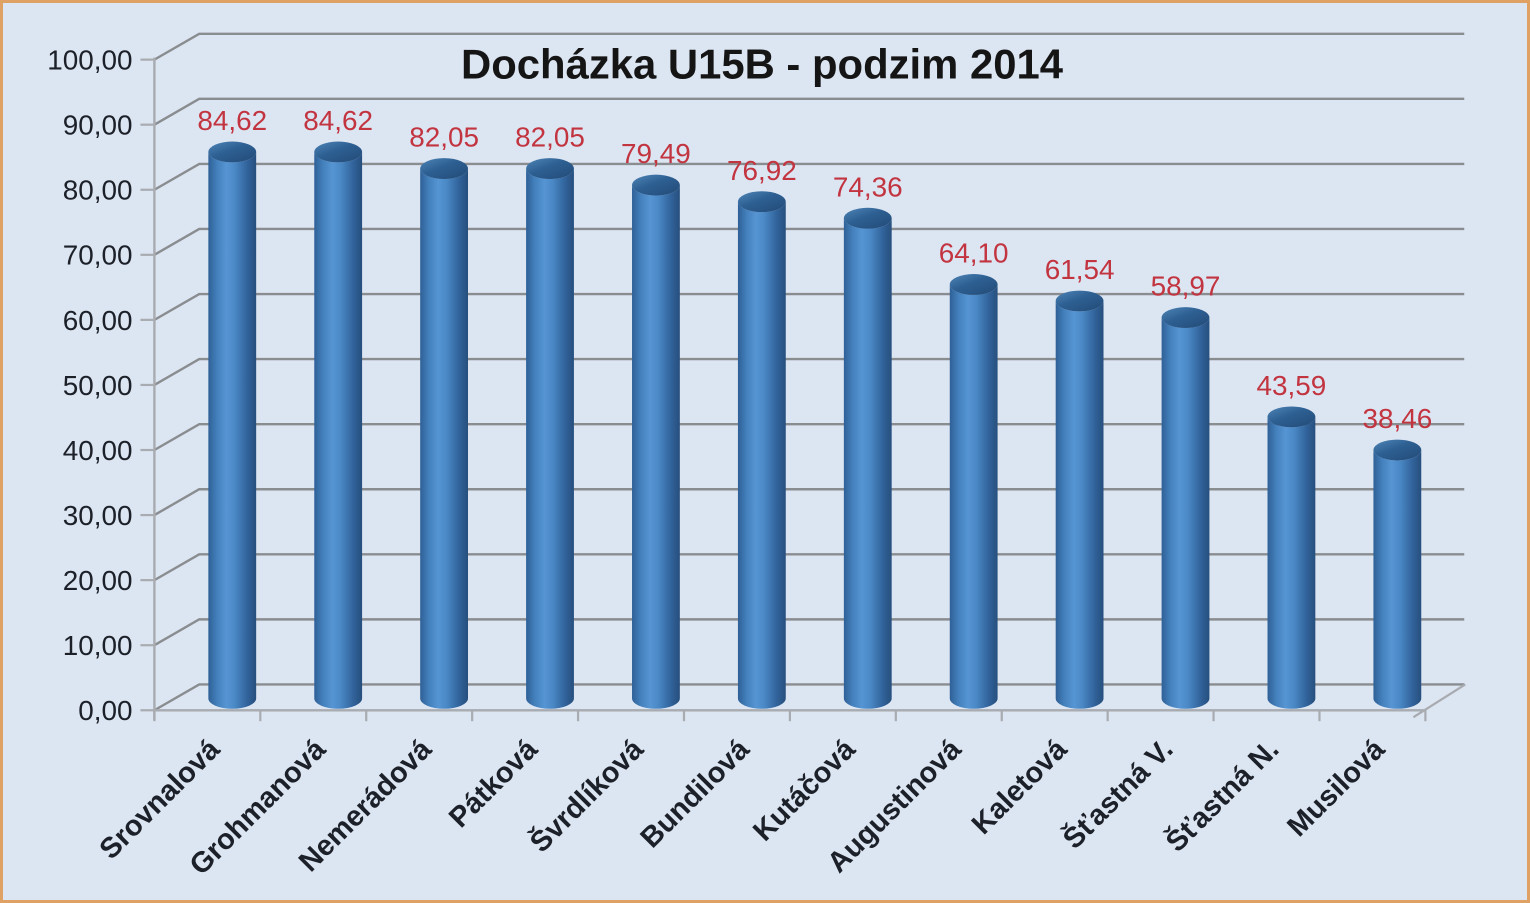 The width and height of the screenshot is (1530, 903). What do you see at coordinates (762, 64) in the screenshot?
I see `chart-title: Docházka U15B - podzim 2014` at bounding box center [762, 64].